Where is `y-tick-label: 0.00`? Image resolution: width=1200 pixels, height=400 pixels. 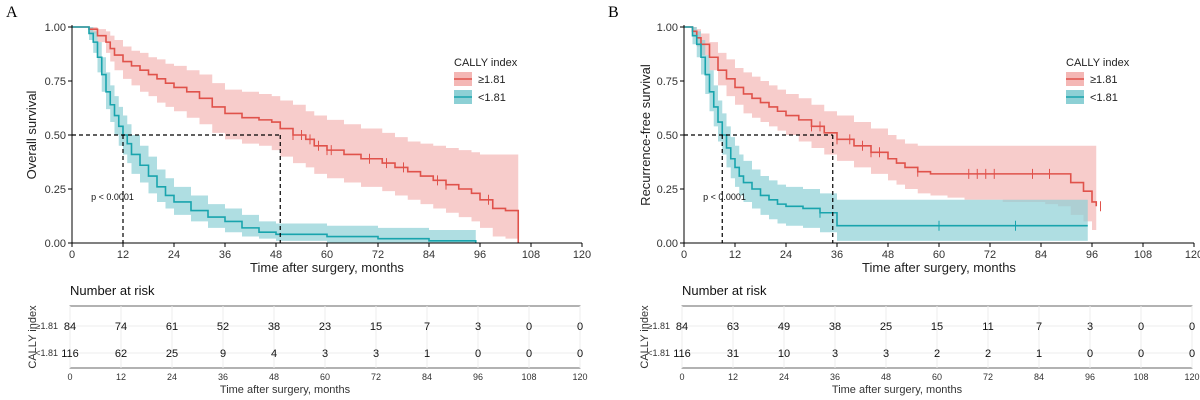 y-tick-label: 0.00 is located at coordinates (667, 244).